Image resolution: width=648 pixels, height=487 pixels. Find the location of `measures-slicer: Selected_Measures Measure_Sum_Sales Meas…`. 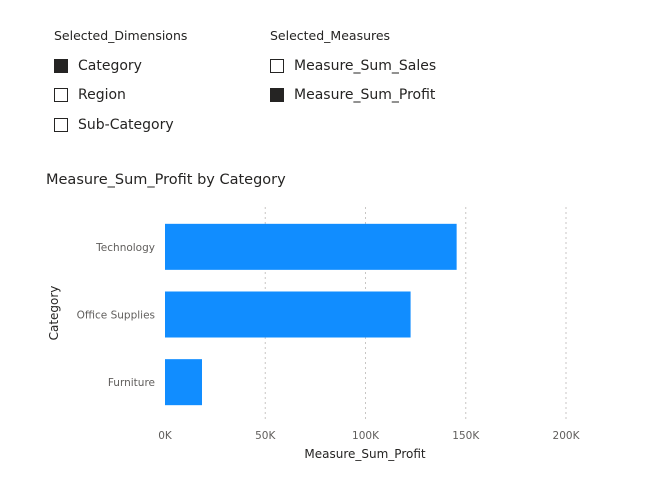

measures-slicer: Selected_Measures Measure_Sum_Sales Meas… is located at coordinates (353, 69).